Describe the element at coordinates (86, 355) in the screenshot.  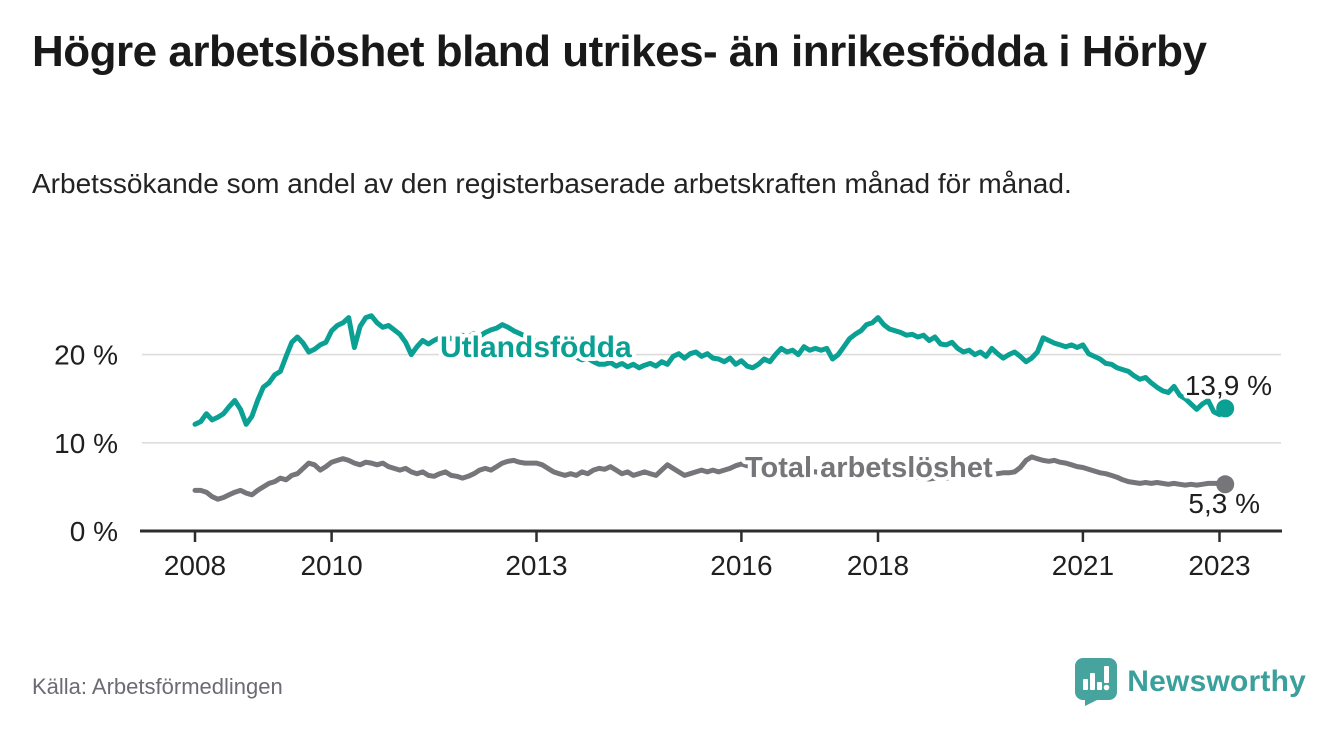
I see `y-tick-label: 20 %` at that location.